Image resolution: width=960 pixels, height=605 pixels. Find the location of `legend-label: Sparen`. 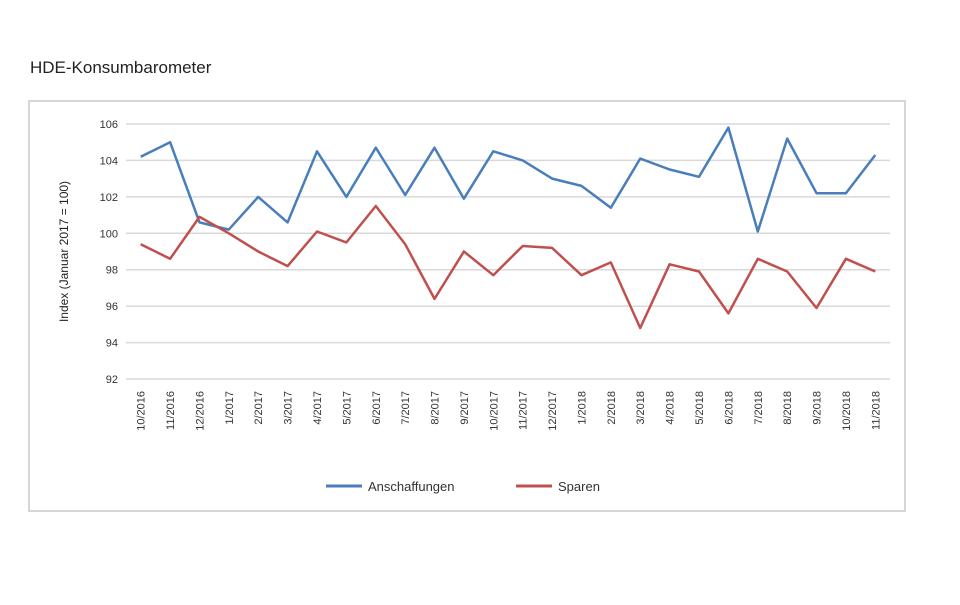

legend-label: Sparen is located at coordinates (579, 486).